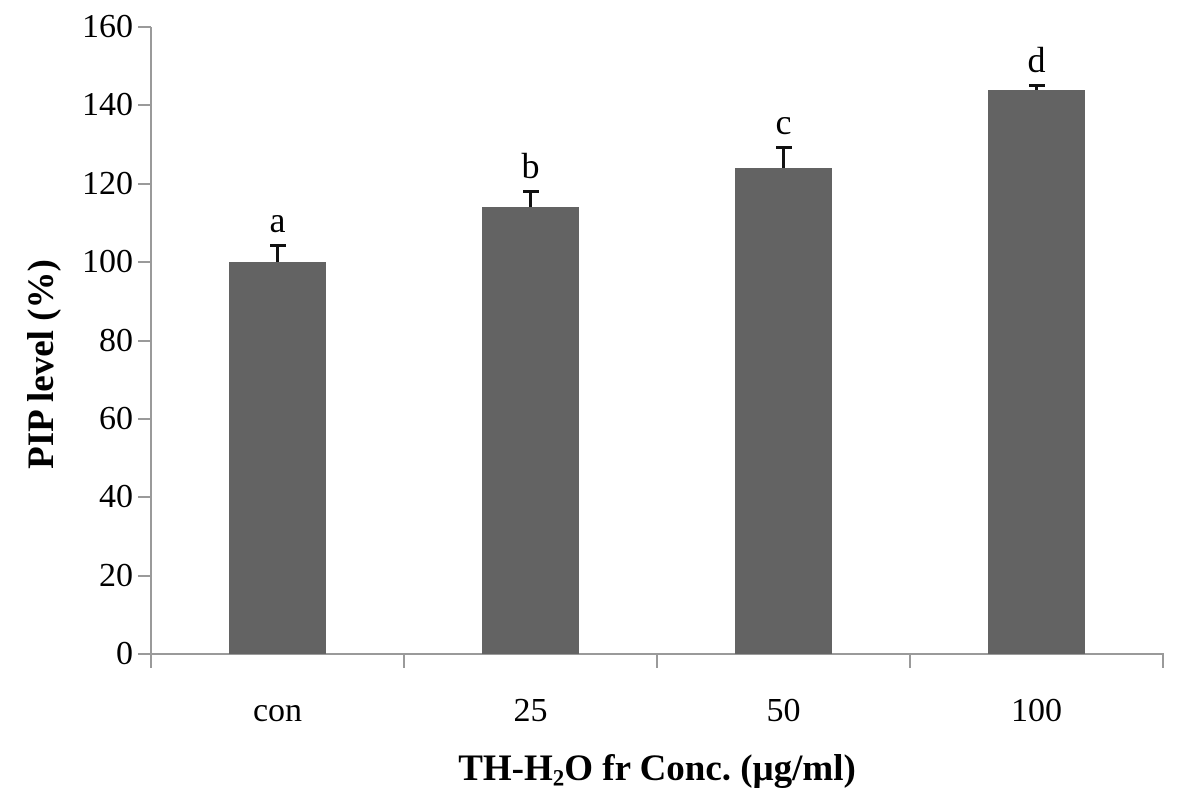 The image size is (1181, 806). What do you see at coordinates (107, 183) in the screenshot?
I see `y-tick-label: 120` at bounding box center [107, 183].